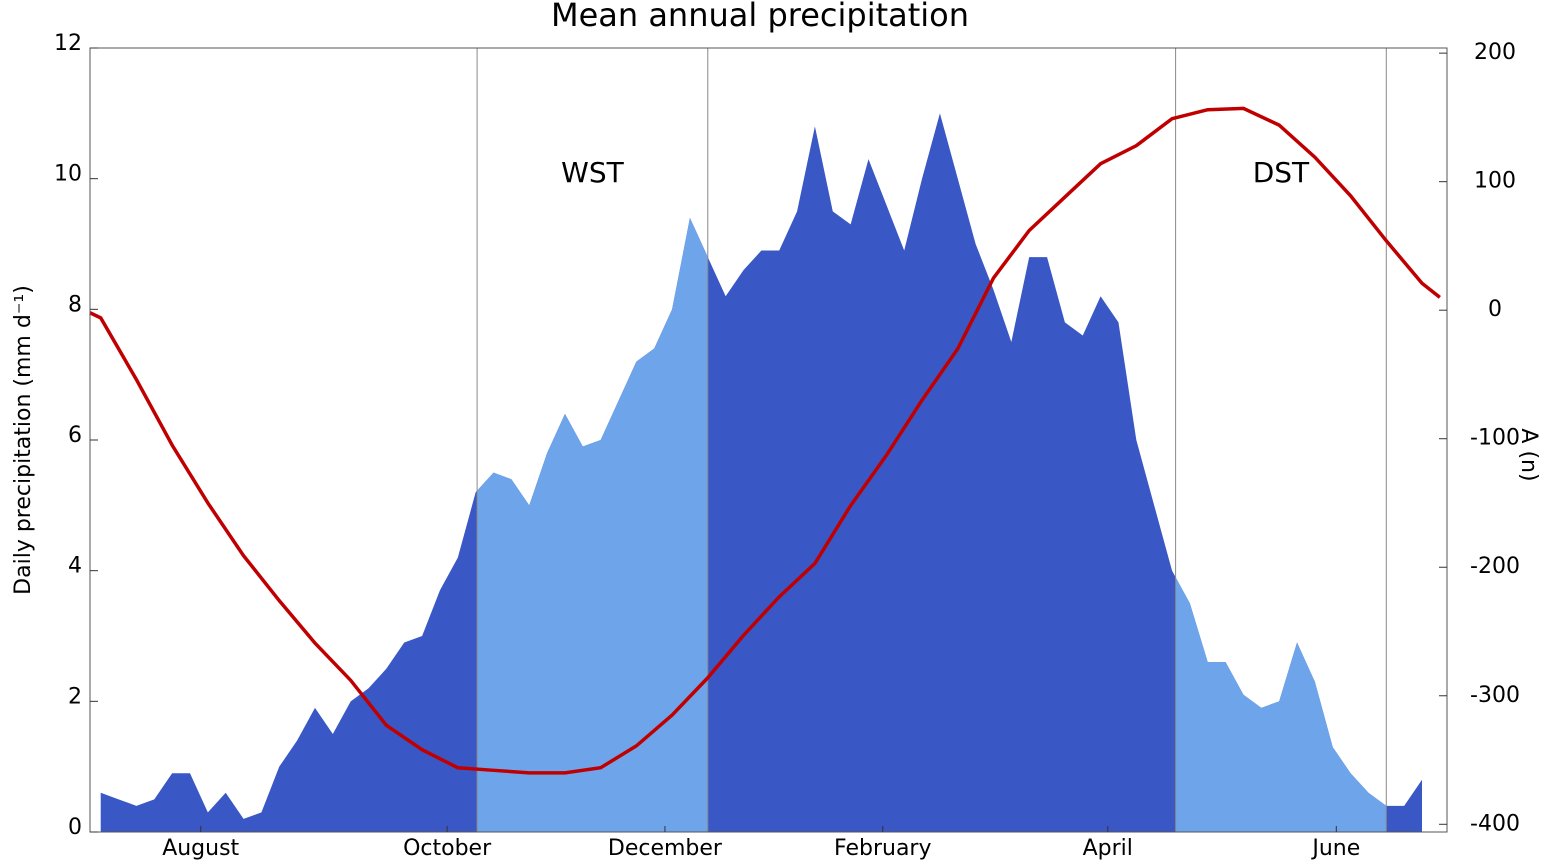 This screenshot has width=1545, height=863. Describe the element at coordinates (1495, 181) in the screenshot. I see `y2-tick-label: 100` at that location.